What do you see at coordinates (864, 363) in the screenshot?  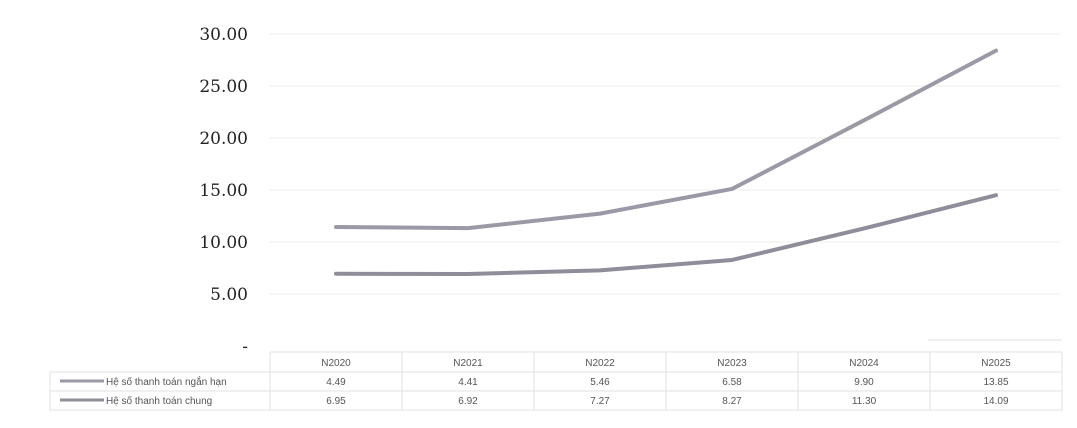 I see `category-label: N2024` at bounding box center [864, 363].